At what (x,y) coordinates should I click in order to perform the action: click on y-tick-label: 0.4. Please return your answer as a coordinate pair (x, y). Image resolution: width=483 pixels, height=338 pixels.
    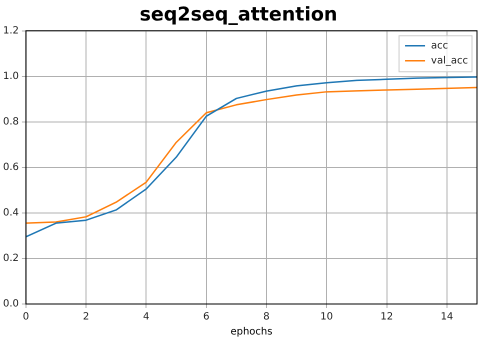
    Looking at the image, I should click on (10, 213).